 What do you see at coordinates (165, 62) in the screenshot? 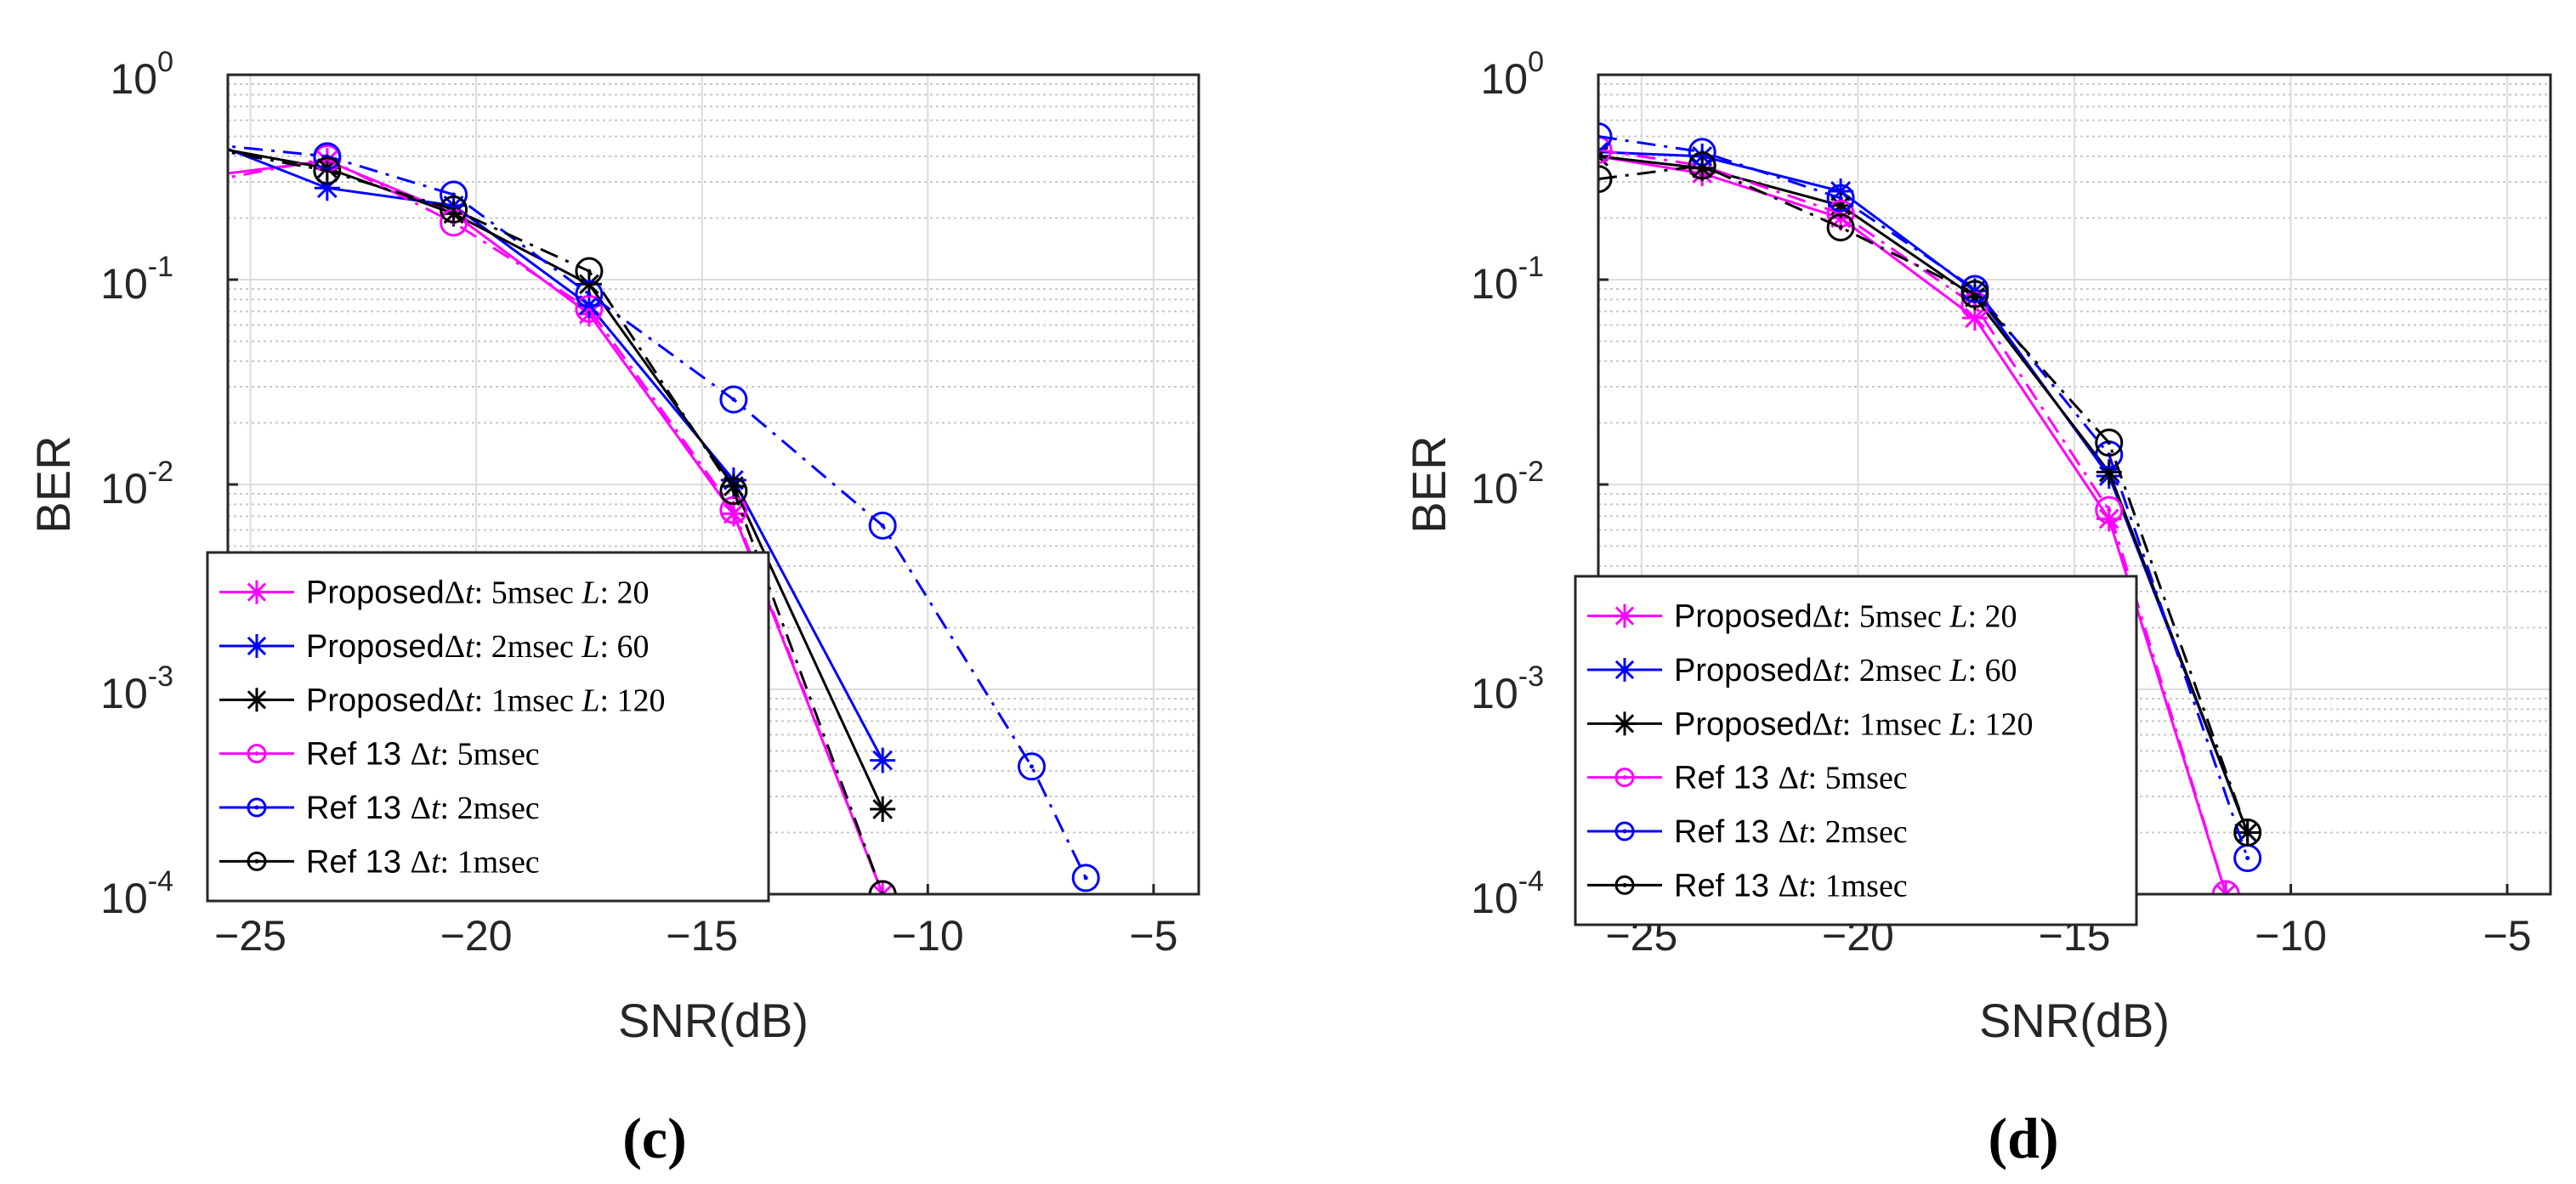
I see `y-tick-exponent: 0` at bounding box center [165, 62].